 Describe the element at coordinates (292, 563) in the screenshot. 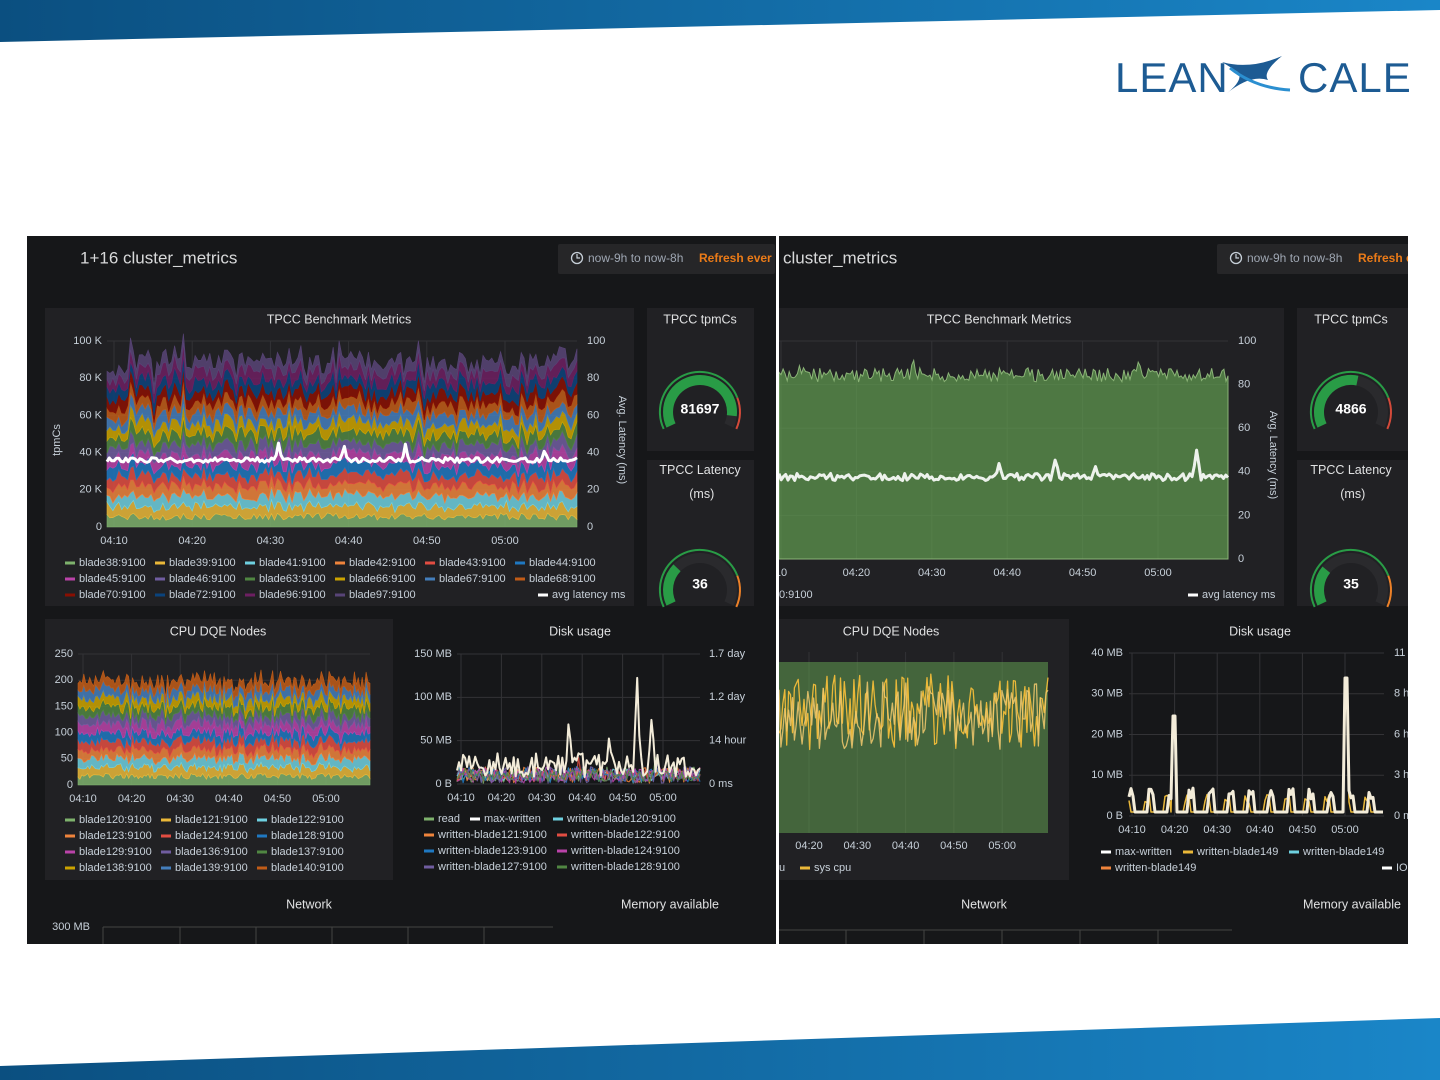

I see `legend-label: blade41:9100` at that location.